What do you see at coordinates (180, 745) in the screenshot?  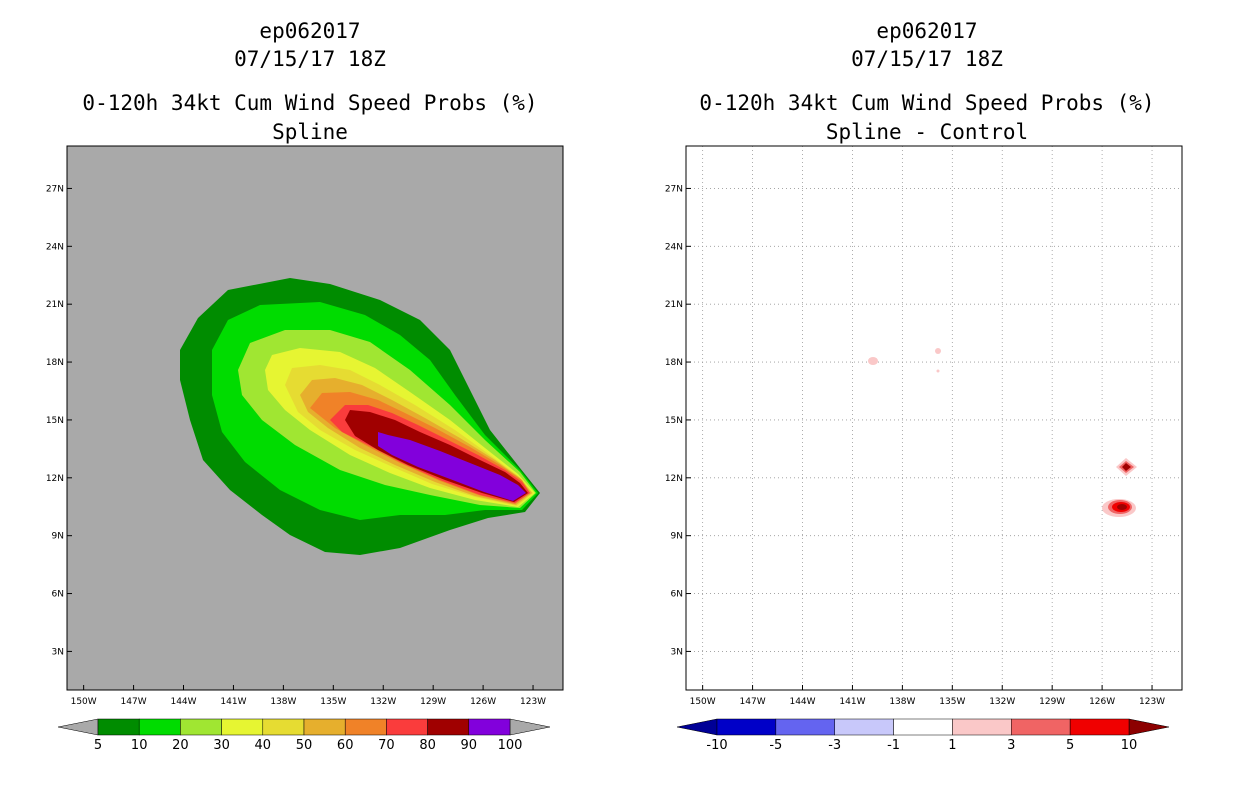 I see `colorbar-label: 20` at bounding box center [180, 745].